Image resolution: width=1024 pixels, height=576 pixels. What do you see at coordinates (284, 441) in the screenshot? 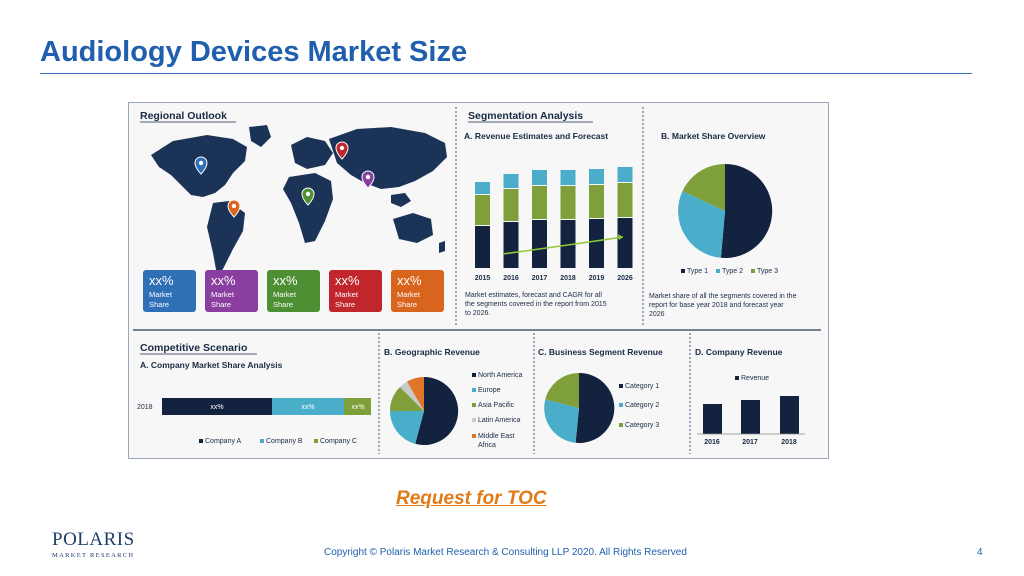
I see `svg-text: Company B` at bounding box center [284, 441].